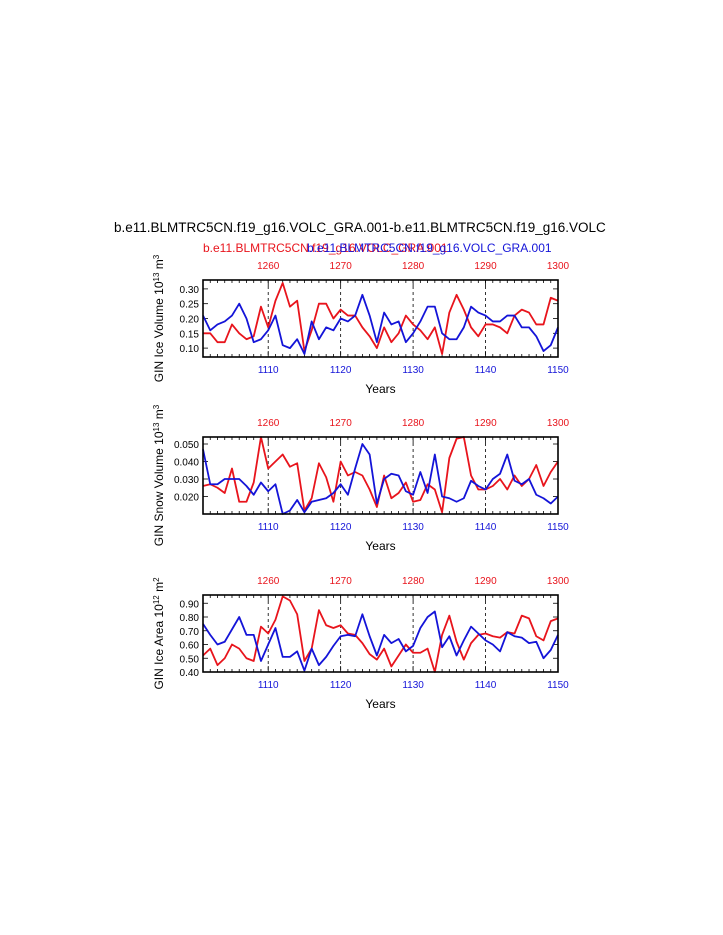 This screenshot has height=935, width=723. Describe the element at coordinates (190, 604) in the screenshot. I see `y-tick-label: 0.90` at that location.